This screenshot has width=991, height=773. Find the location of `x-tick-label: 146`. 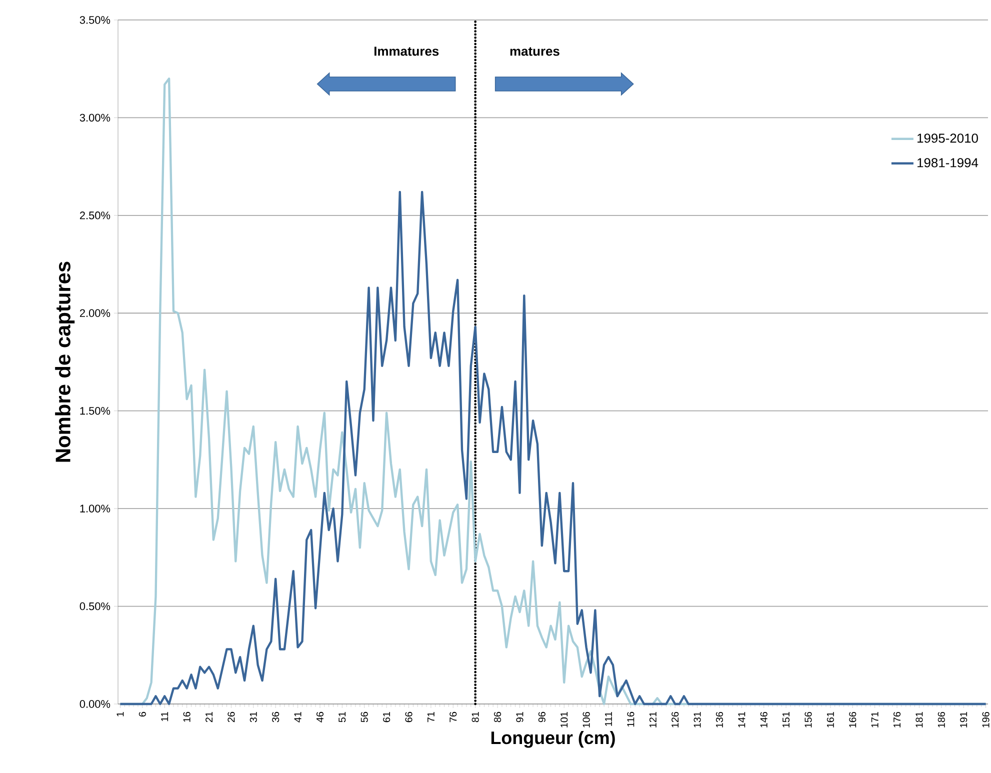

x-tick-label: 146 is located at coordinates (764, 720).